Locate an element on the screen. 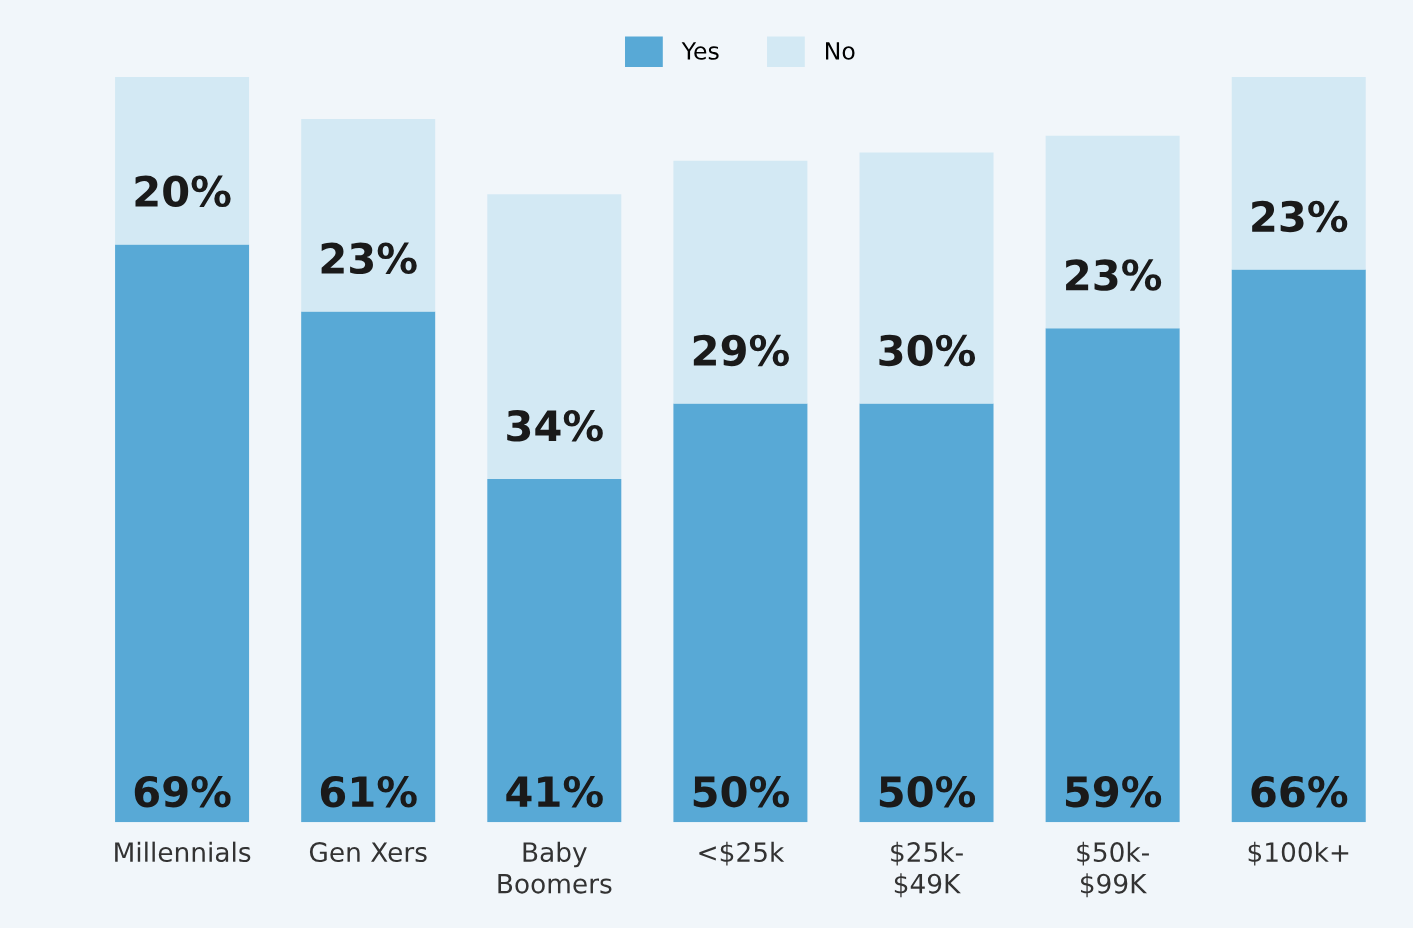 This screenshot has width=1413, height=928. data-label: 34% is located at coordinates (555, 426).